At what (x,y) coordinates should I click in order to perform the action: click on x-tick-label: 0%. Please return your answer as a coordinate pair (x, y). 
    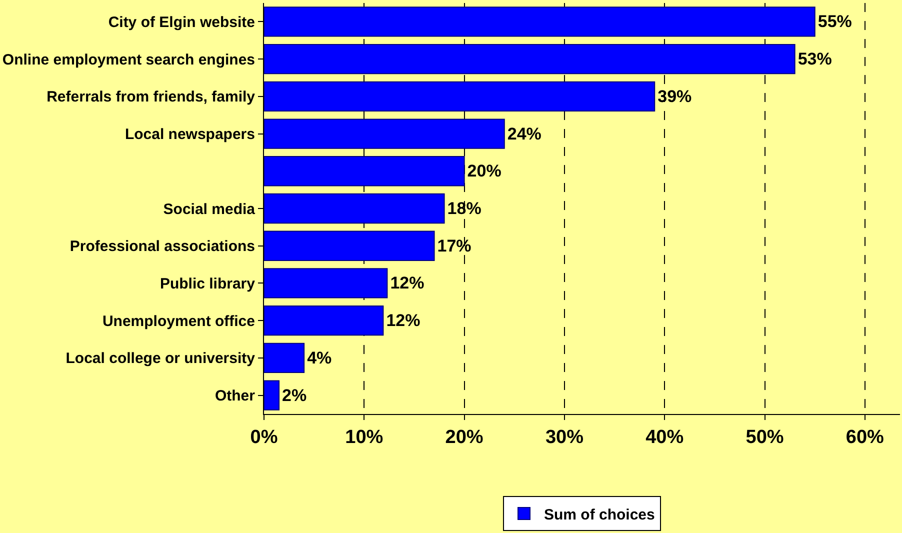
    Looking at the image, I should click on (264, 437).